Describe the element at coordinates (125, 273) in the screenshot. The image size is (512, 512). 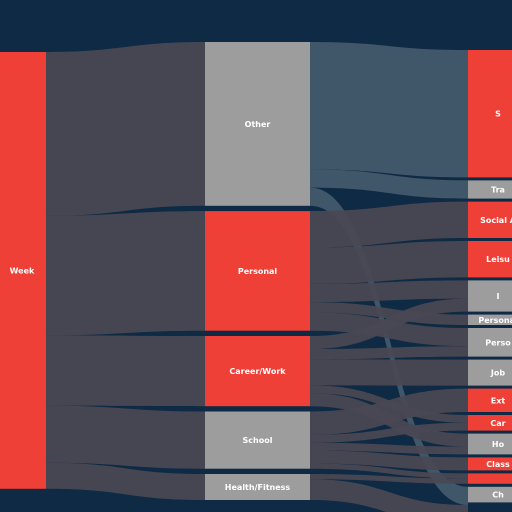
I see `flow-link-week-to-personal` at that location.